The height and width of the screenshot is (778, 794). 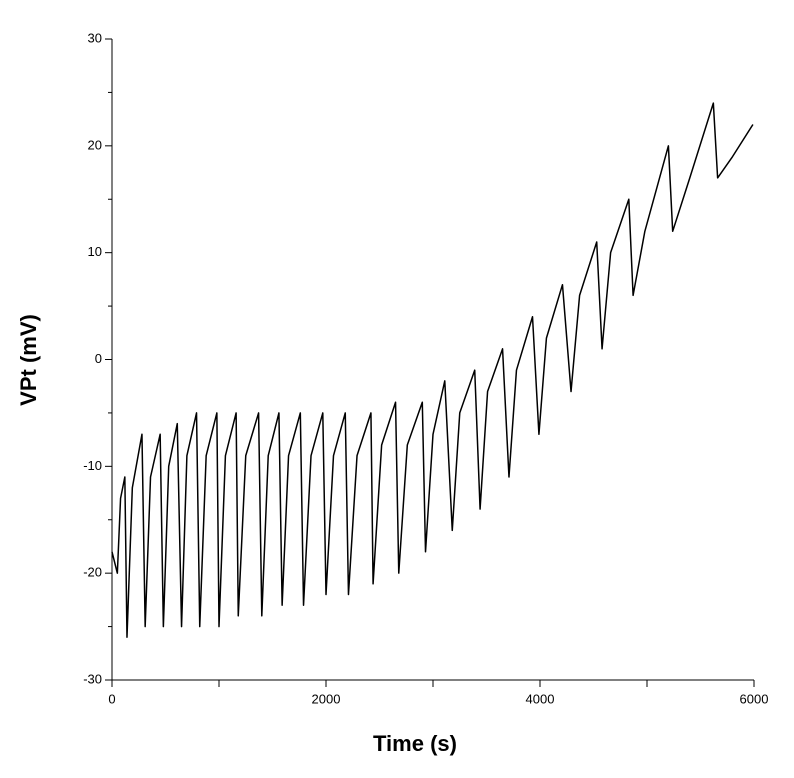 What do you see at coordinates (95, 37) in the screenshot?
I see `y-tick-label: 30` at bounding box center [95, 37].